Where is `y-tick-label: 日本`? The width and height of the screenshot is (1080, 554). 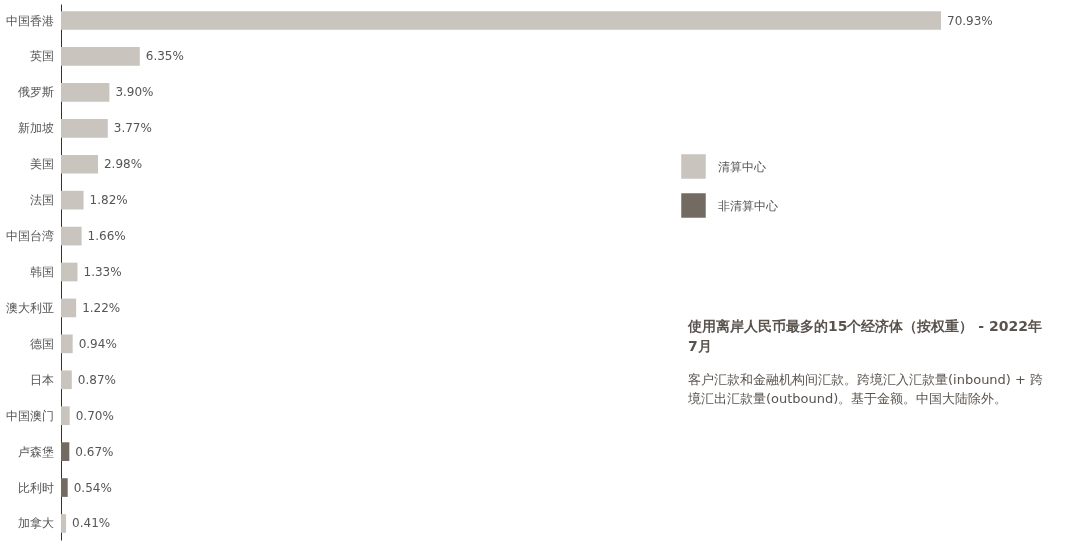
y-tick-label: 日本 is located at coordinates (41, 379).